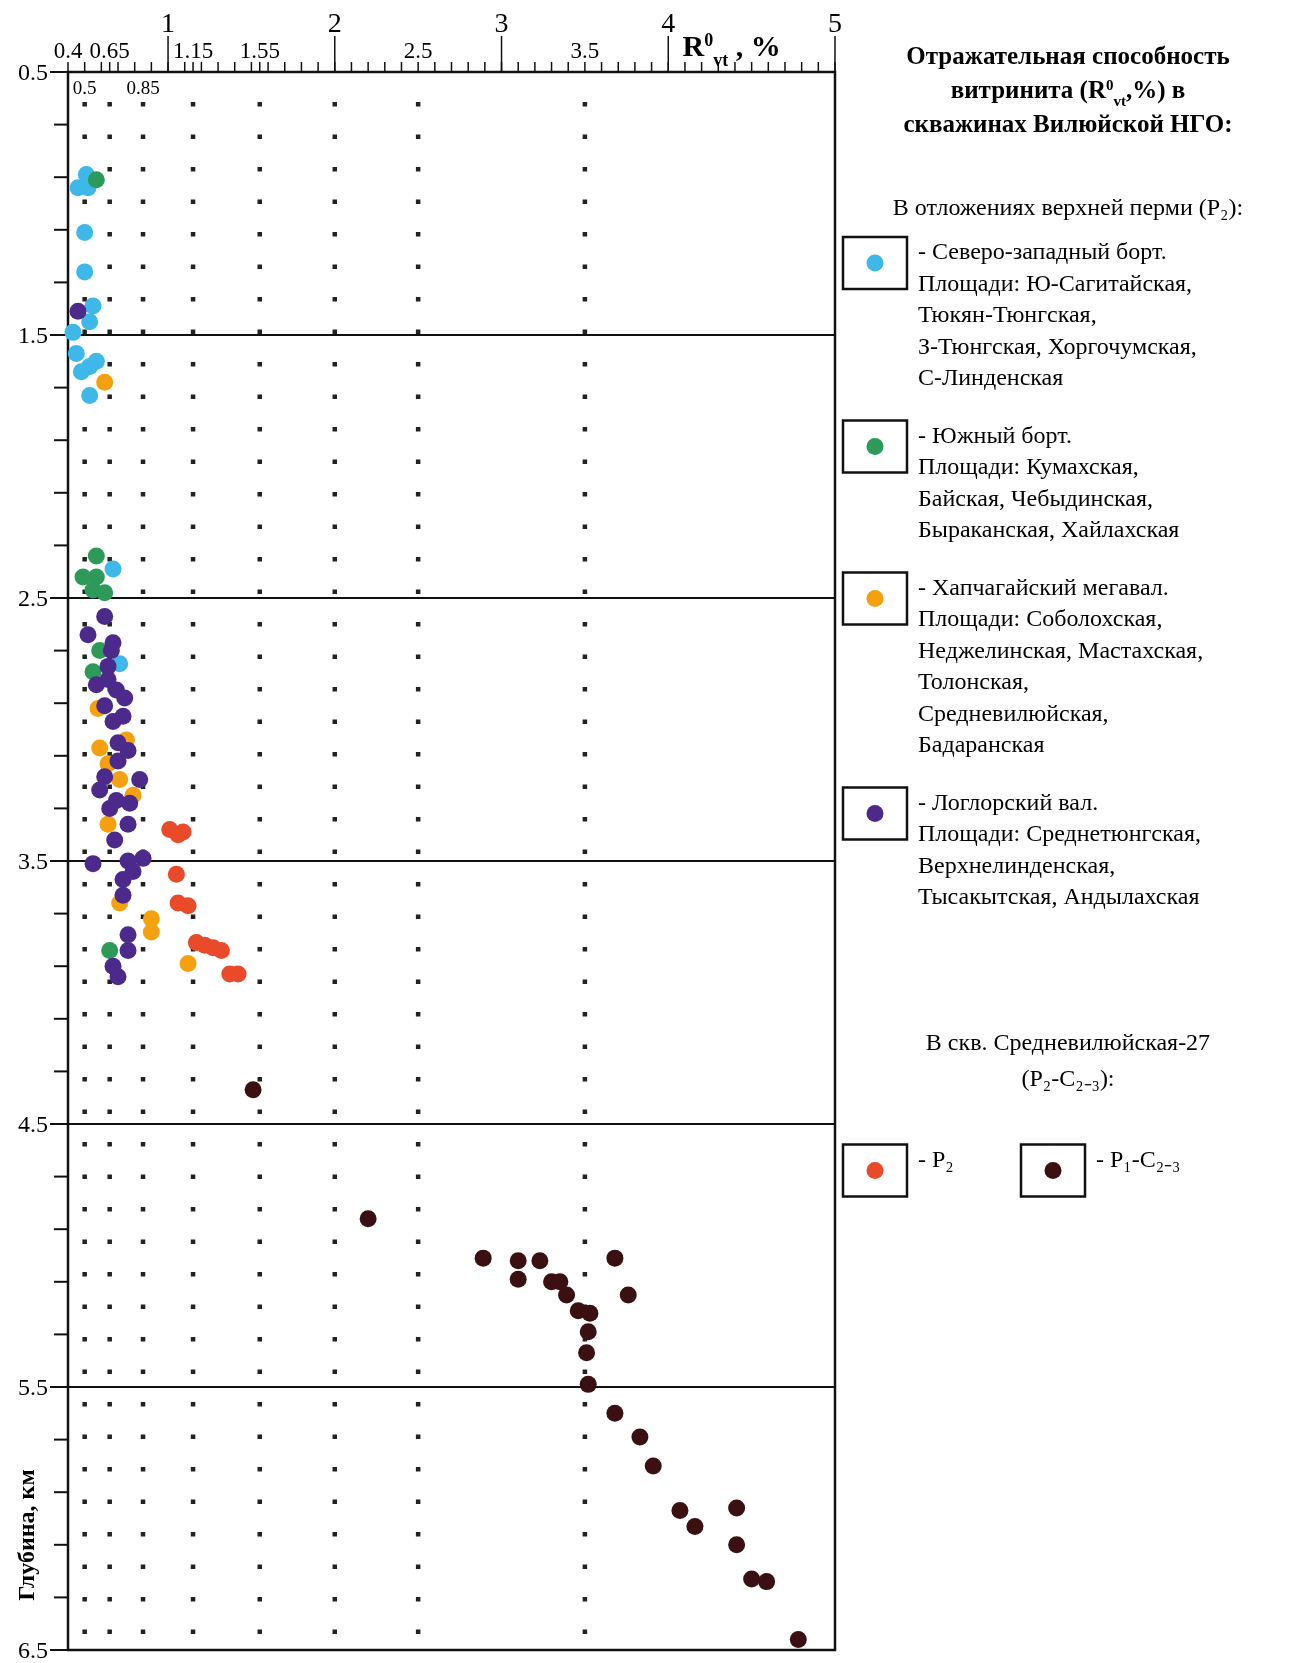  What do you see at coordinates (1059, 848) in the screenshot?
I see `legend-label: - Логлорский вал. Площади: Среднетюнгская, Верхнелинденская, Тысакытская, Андылахская` at bounding box center [1059, 848].